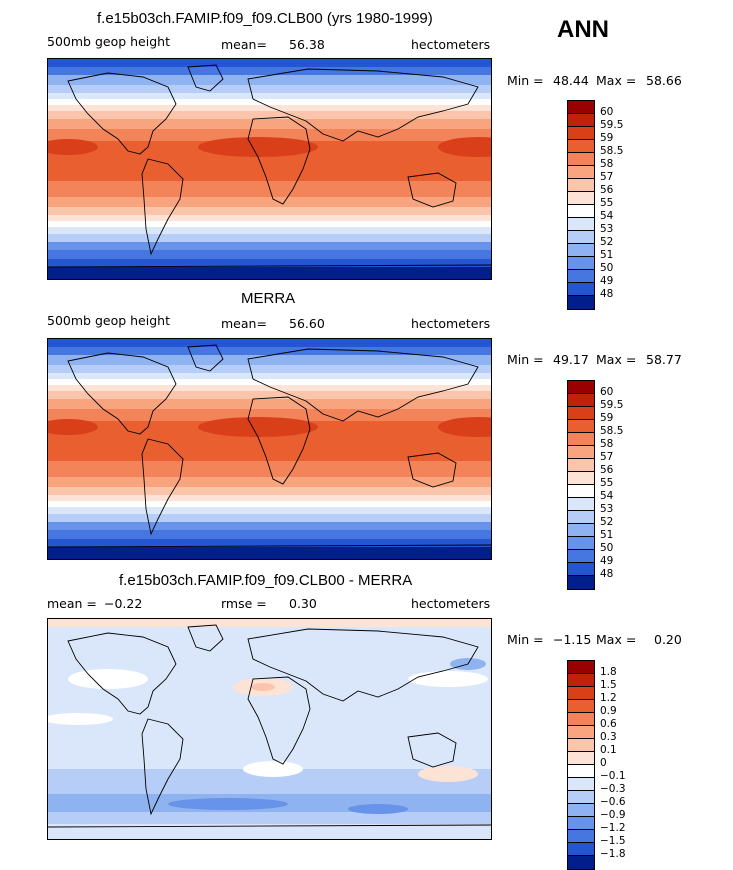 This screenshot has width=733, height=870. What do you see at coordinates (603, 763) in the screenshot?
I see `colorbar-tick-label: 0` at bounding box center [603, 763].